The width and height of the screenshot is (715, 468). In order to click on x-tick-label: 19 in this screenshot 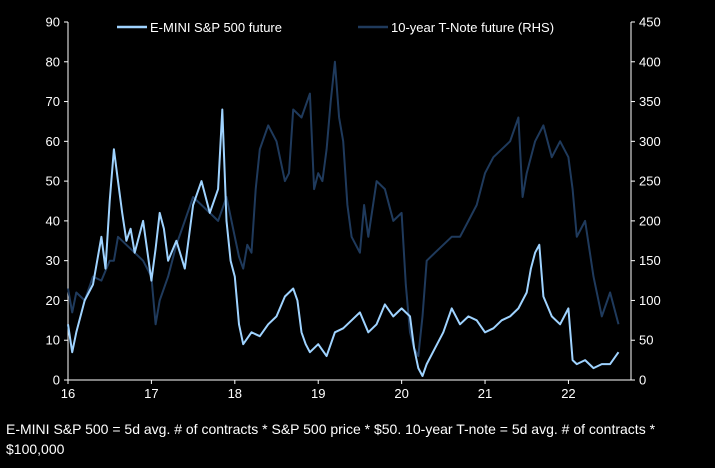, I will do `click(318, 393)`.